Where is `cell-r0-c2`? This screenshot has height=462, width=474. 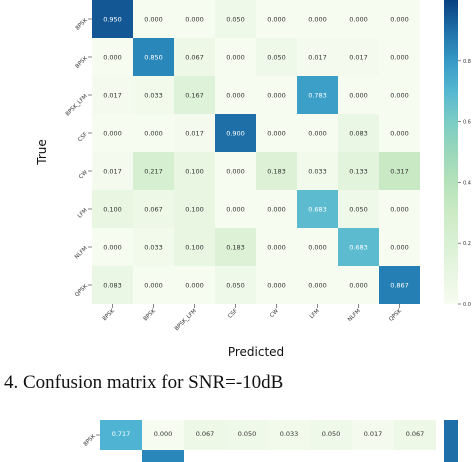 cell-r0-c2 is located at coordinates (194, 19).